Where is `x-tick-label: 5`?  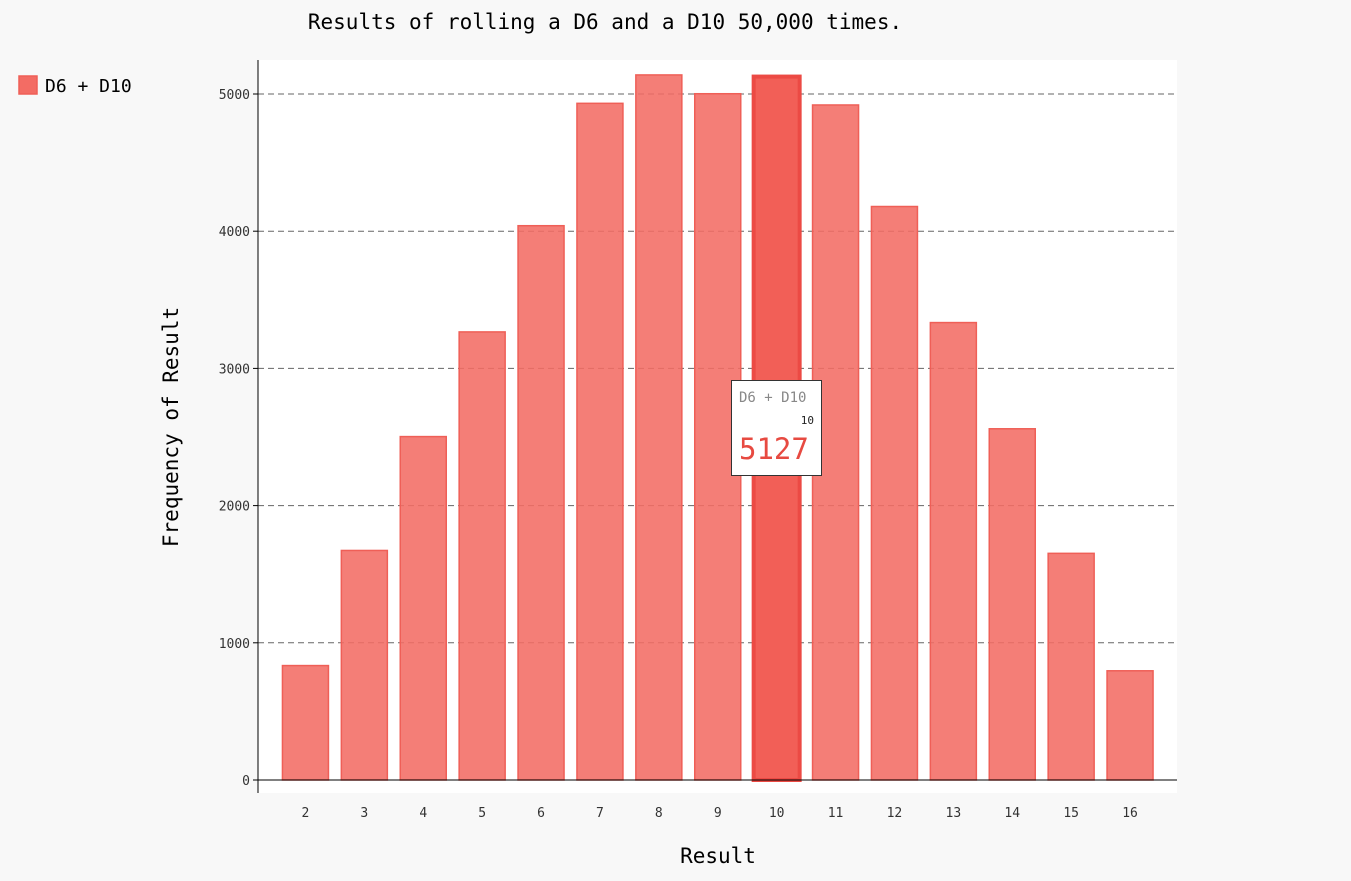
x-tick-label: 5 is located at coordinates (482, 813).